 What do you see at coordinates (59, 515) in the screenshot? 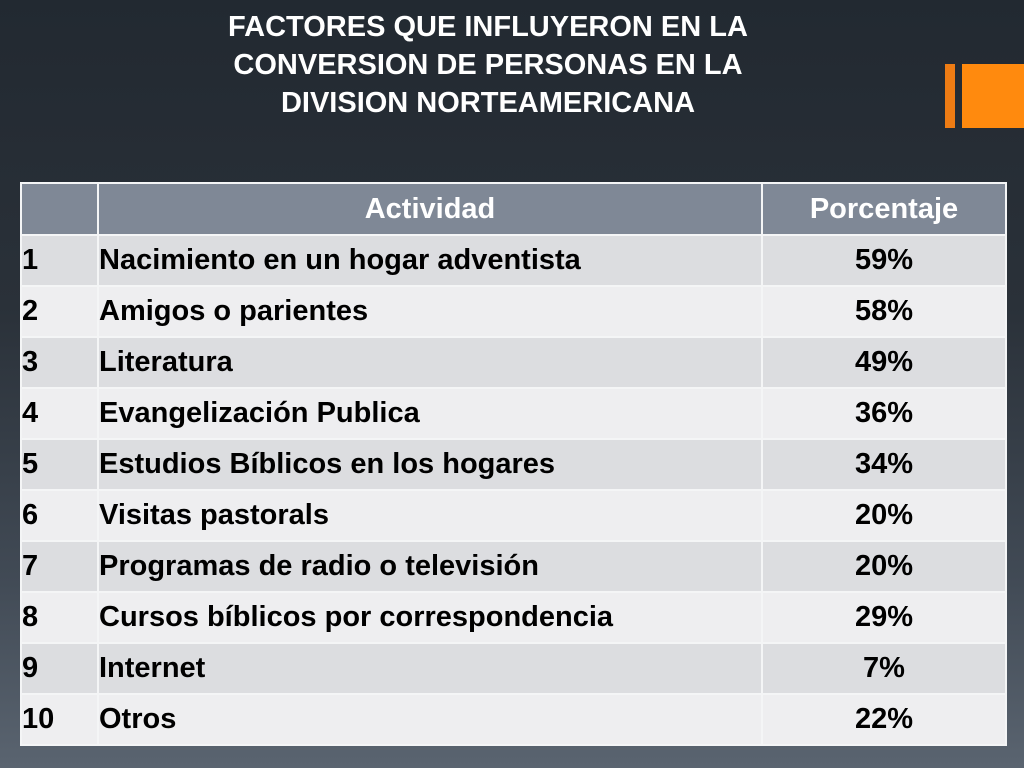
I see `row-number: 6` at bounding box center [59, 515].